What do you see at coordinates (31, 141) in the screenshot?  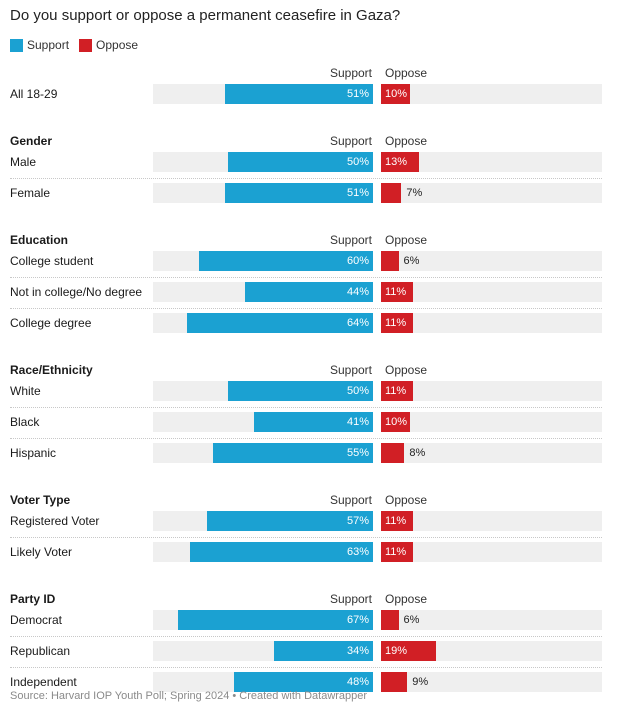 I see `group-label: Gender` at bounding box center [31, 141].